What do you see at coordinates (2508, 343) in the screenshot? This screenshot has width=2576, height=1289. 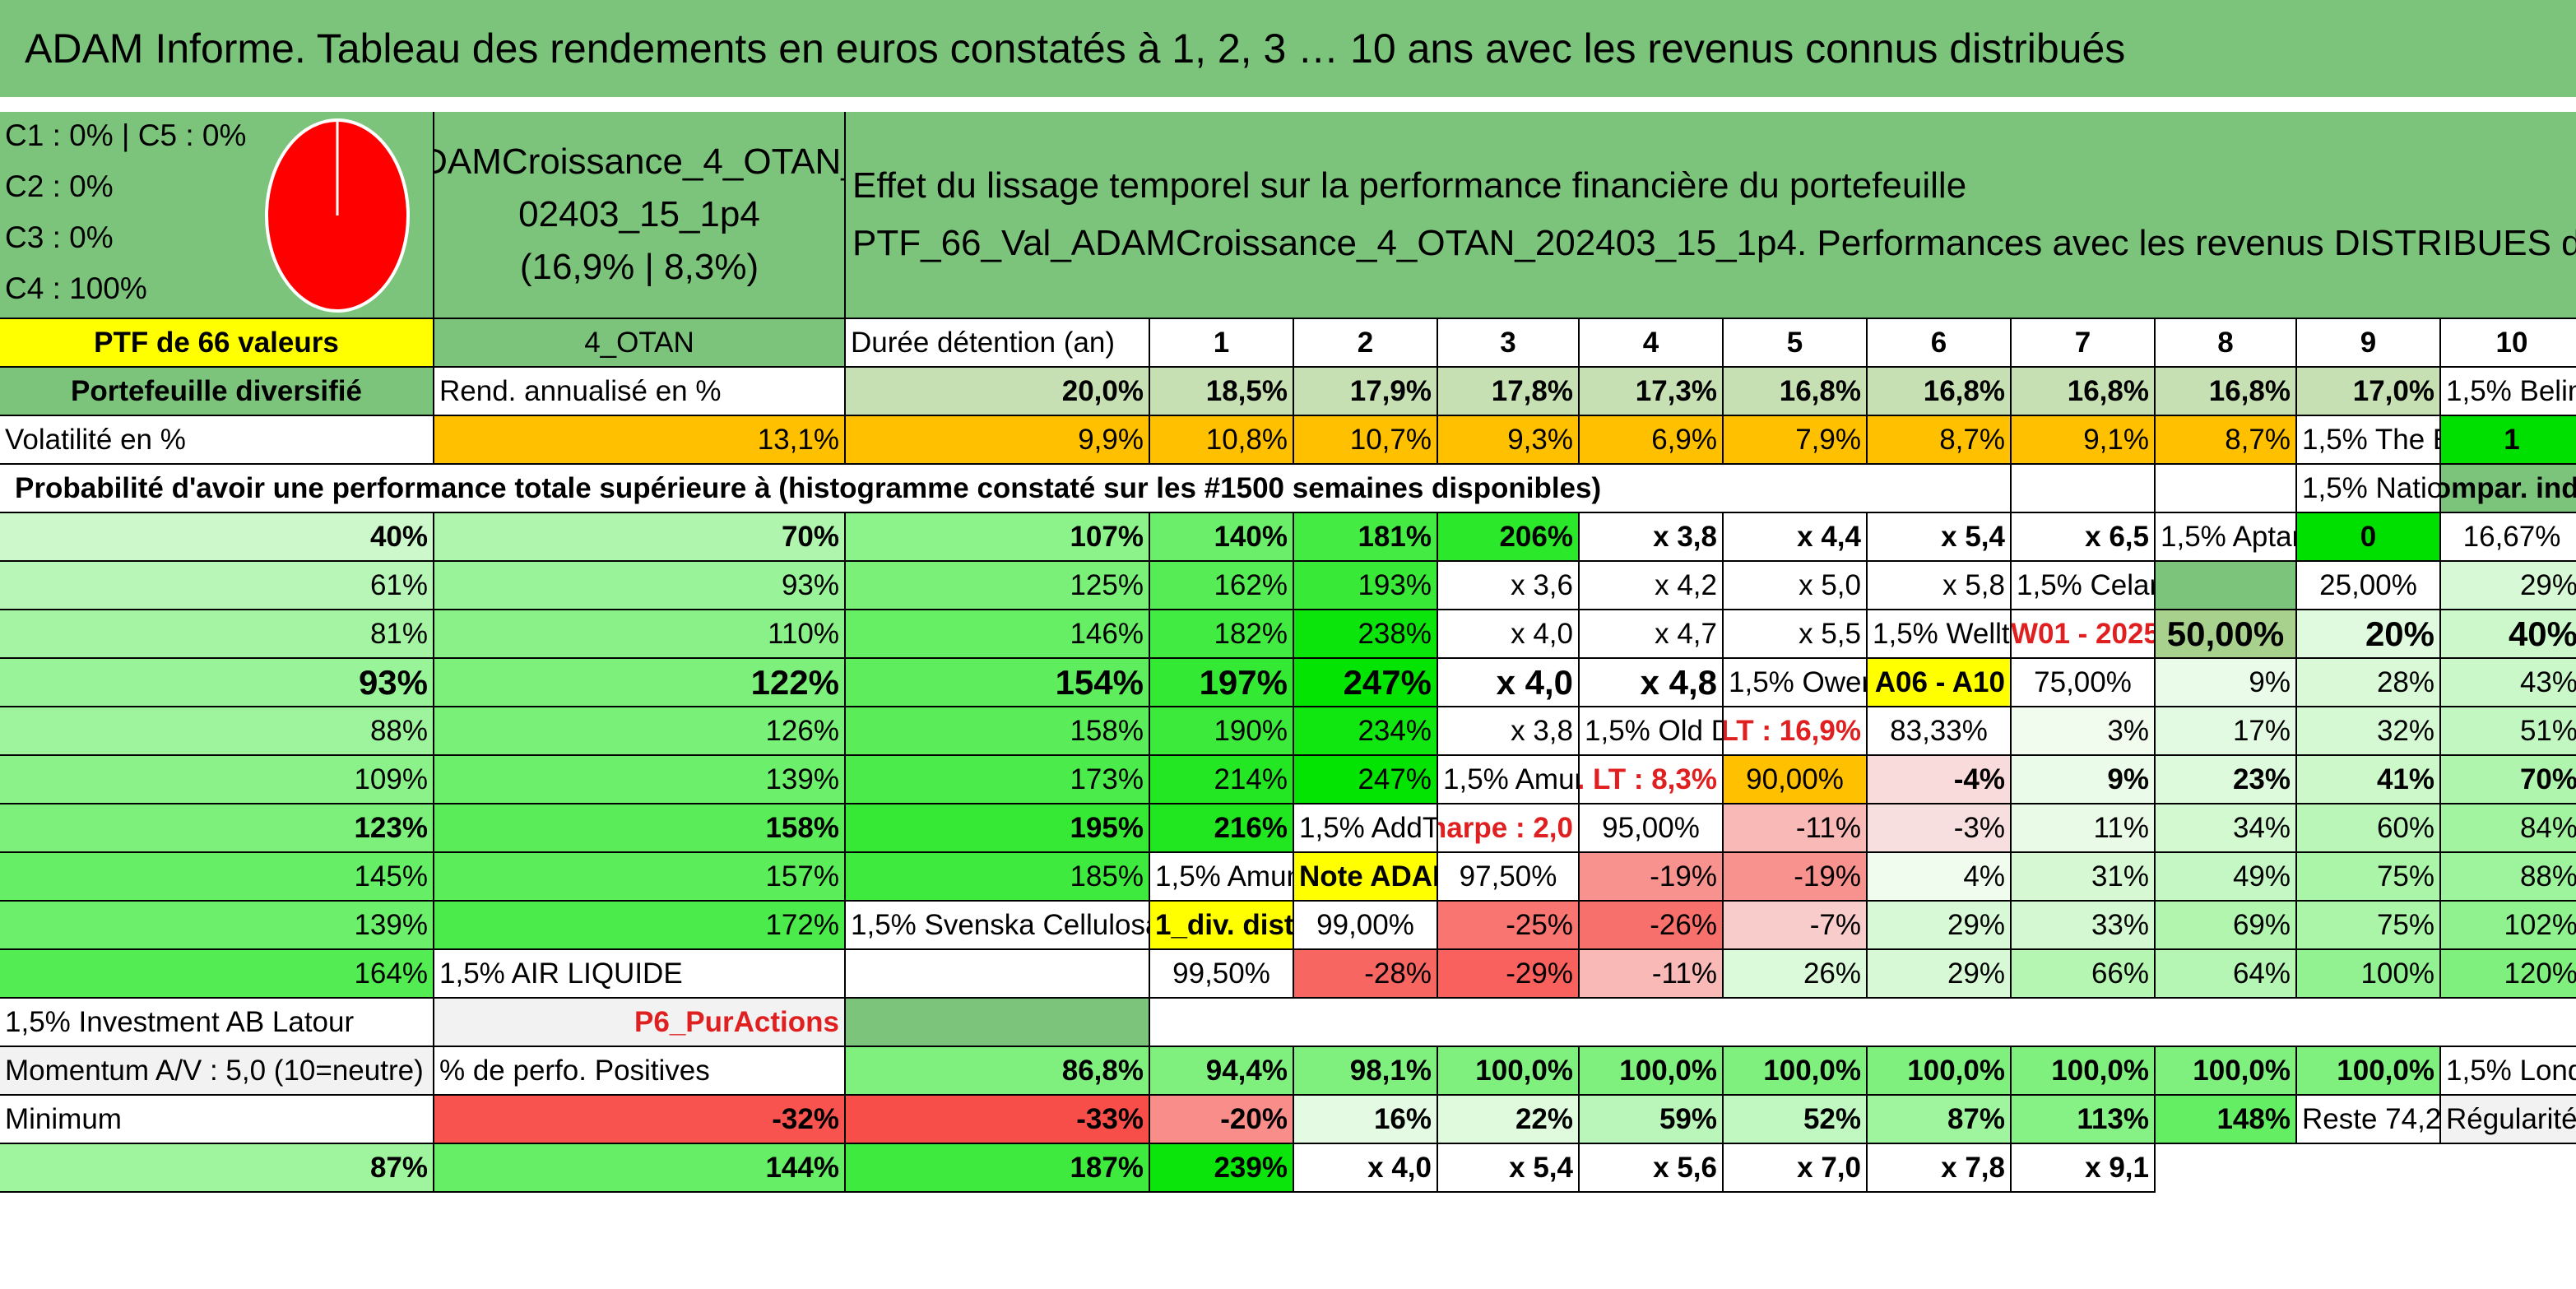 I see `year-header: 10` at bounding box center [2508, 343].